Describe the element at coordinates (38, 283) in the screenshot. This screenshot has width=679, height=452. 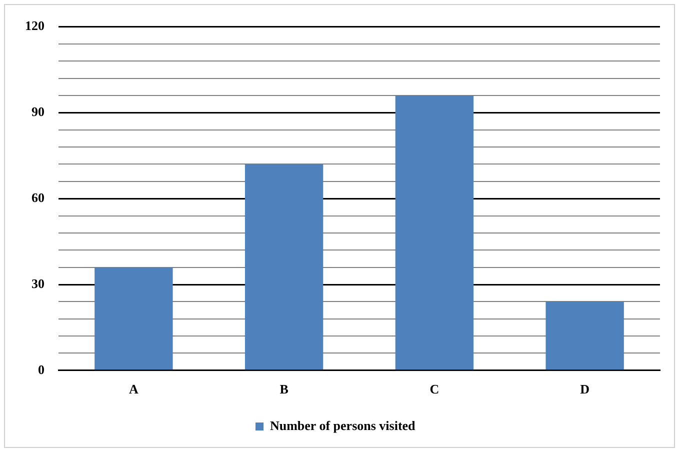
I see `y-tick-label: 30` at that location.